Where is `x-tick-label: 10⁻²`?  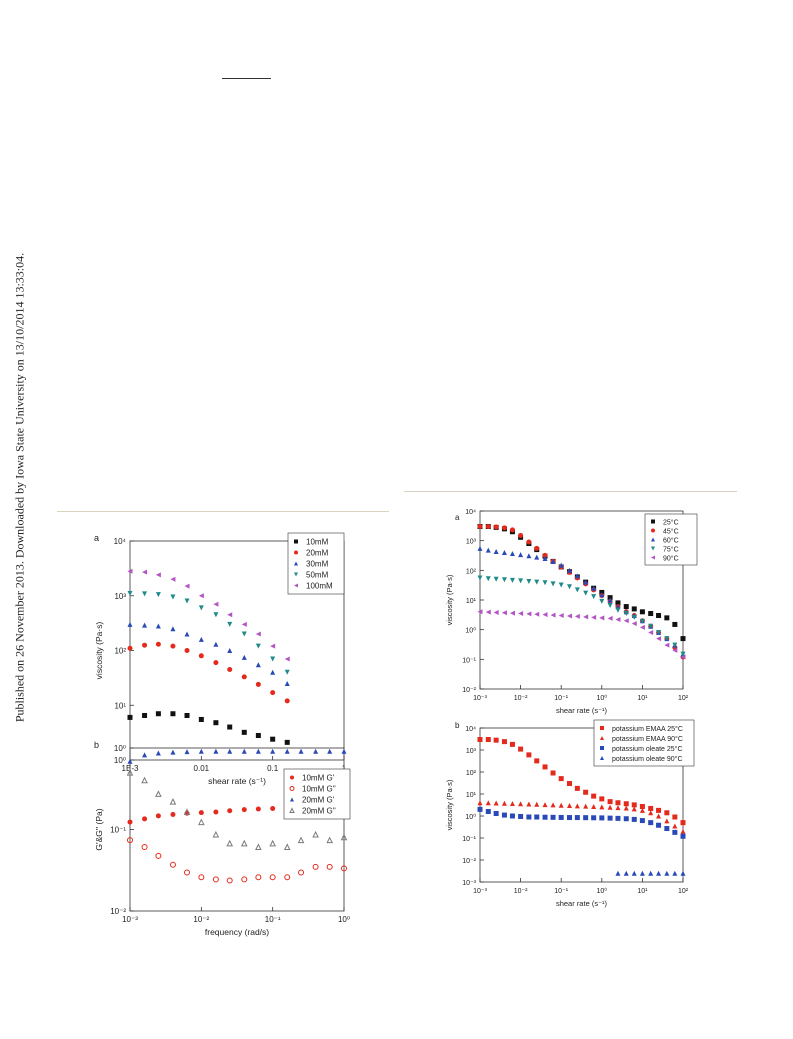
x-tick-label: 10⁻² is located at coordinates (201, 919).